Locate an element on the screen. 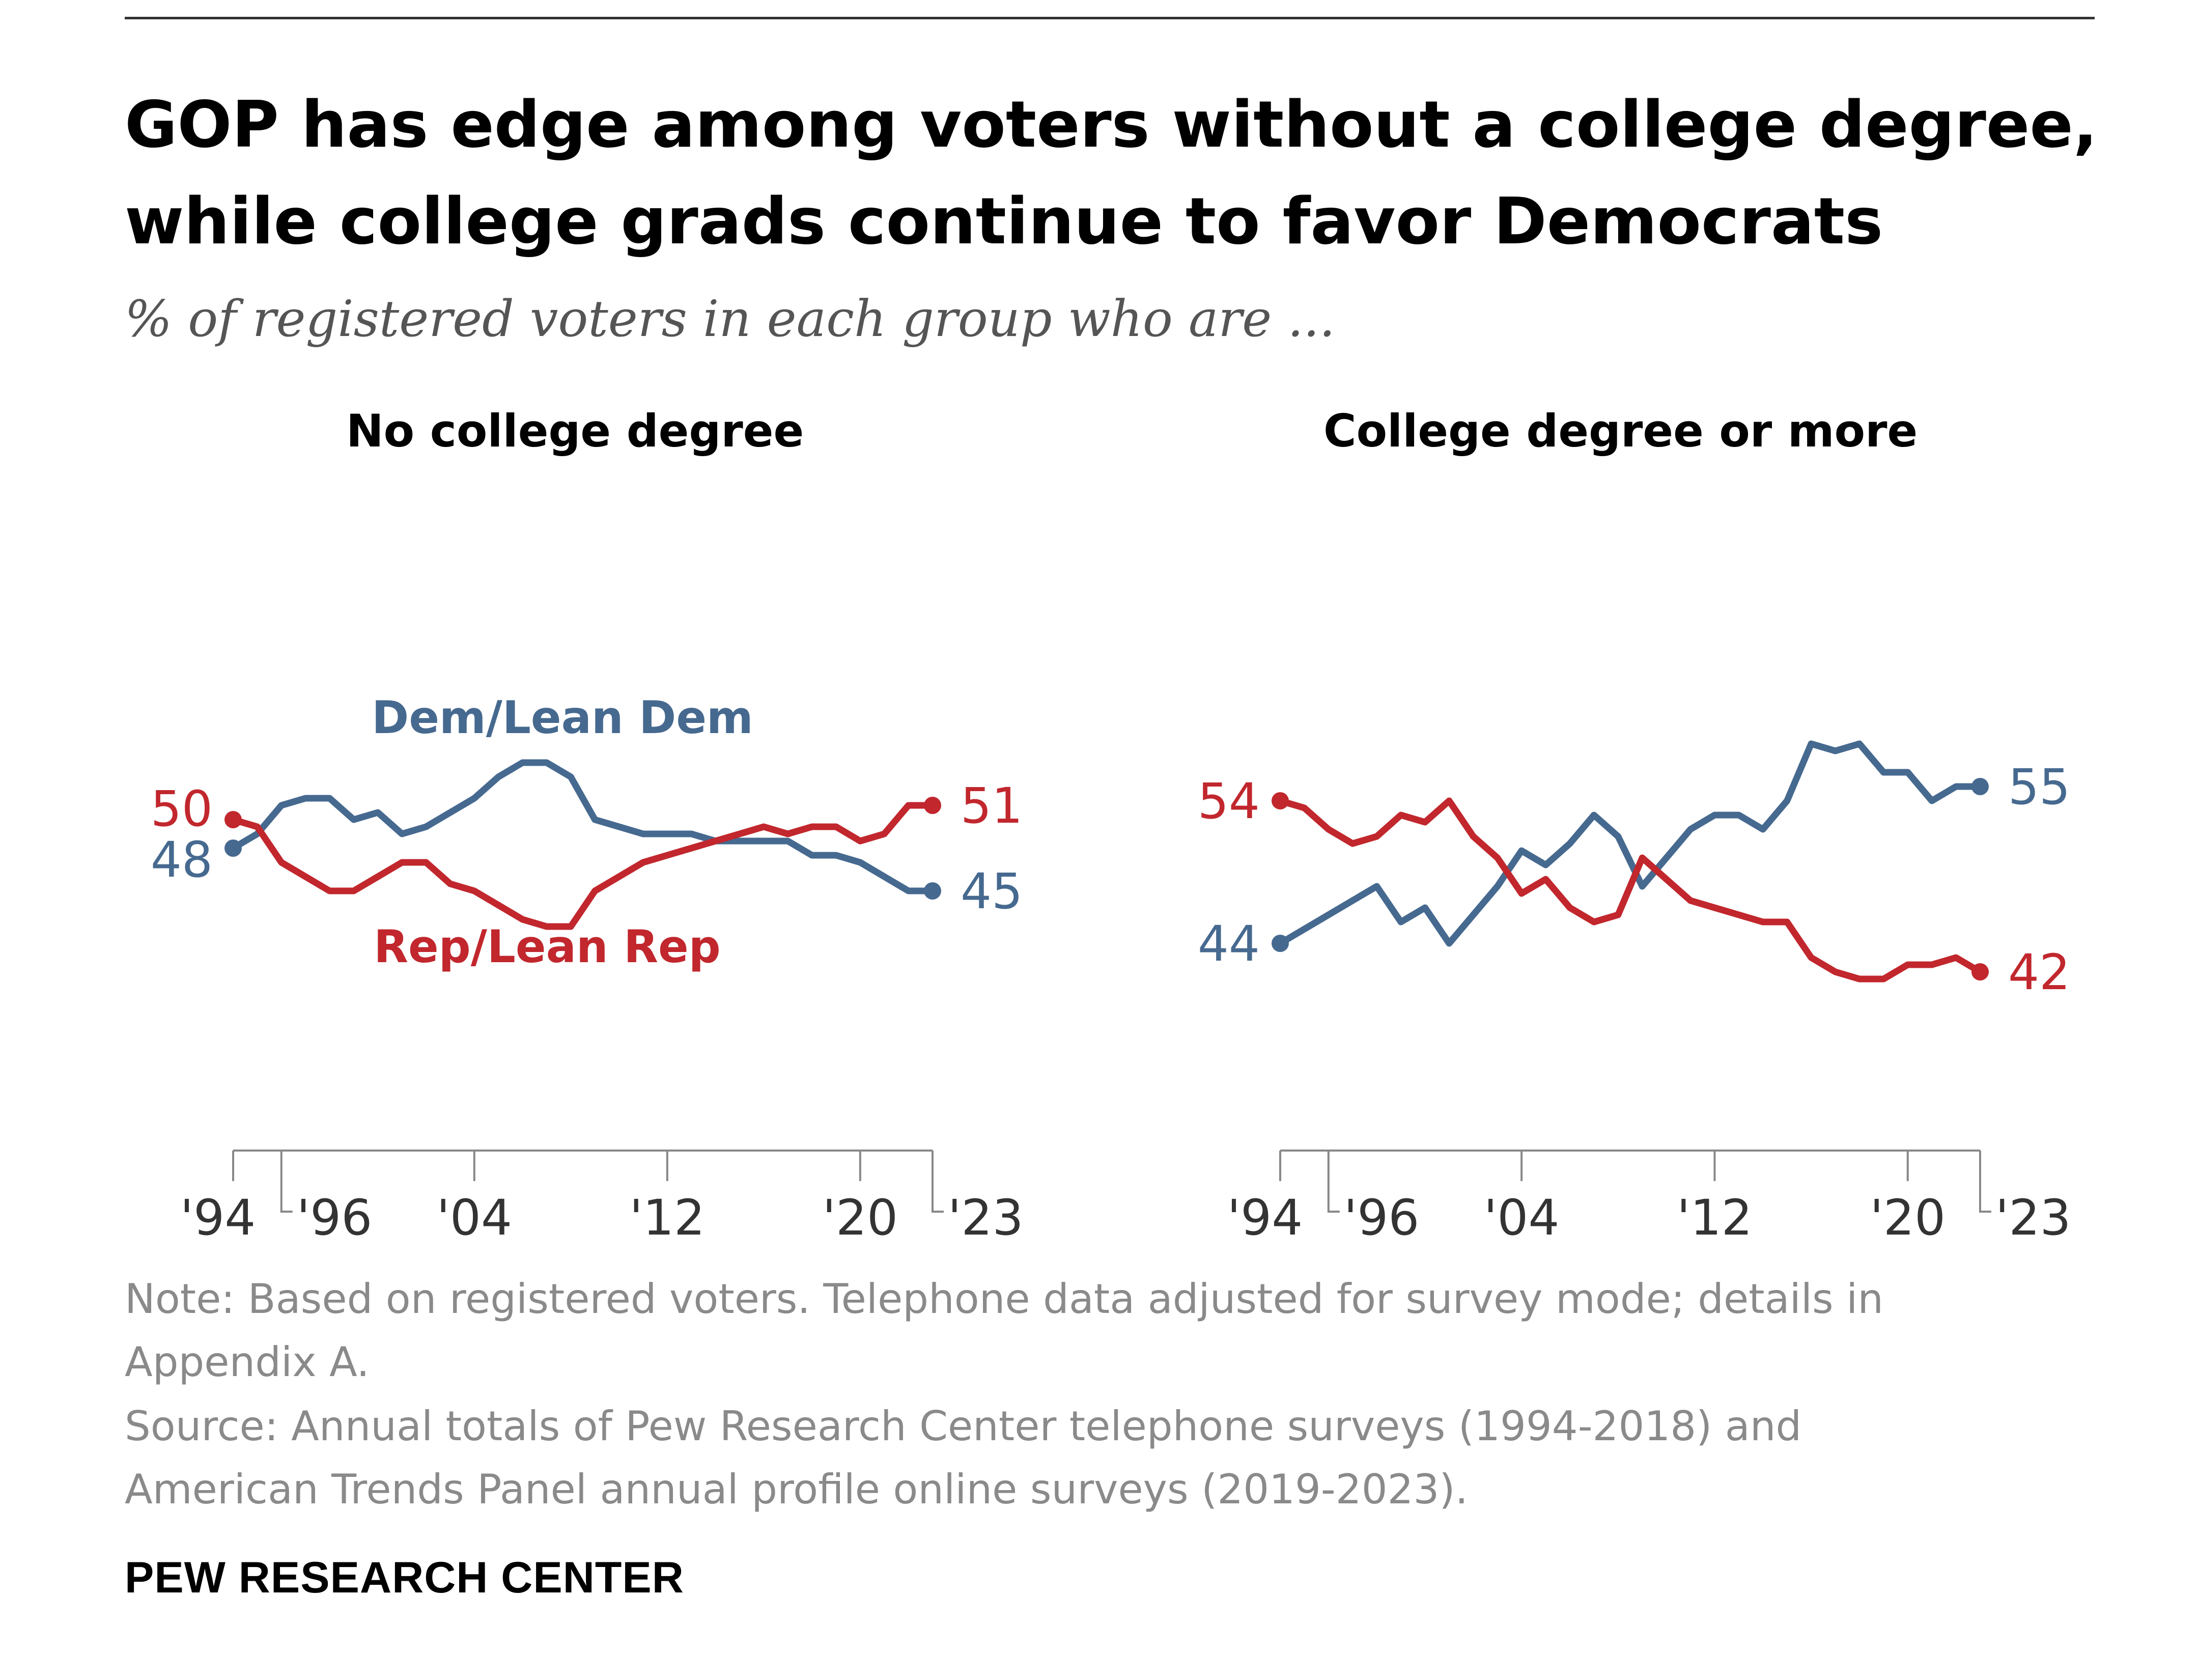 The height and width of the screenshot is (1680, 2199). series-name-label-rep: Rep/Lean Rep is located at coordinates (547, 946).